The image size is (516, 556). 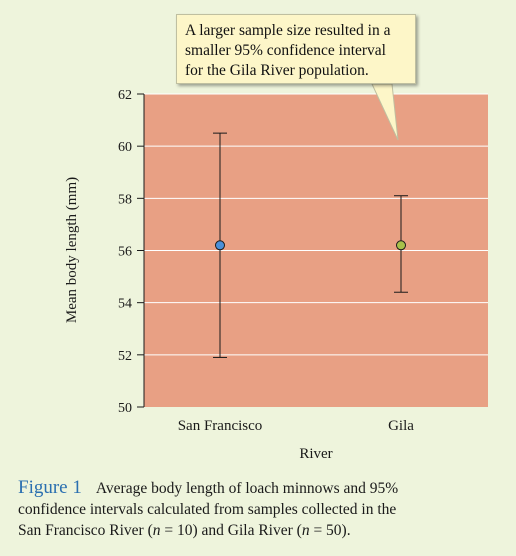 I want to click on y-tick-label: 52, so click(x=125, y=356).